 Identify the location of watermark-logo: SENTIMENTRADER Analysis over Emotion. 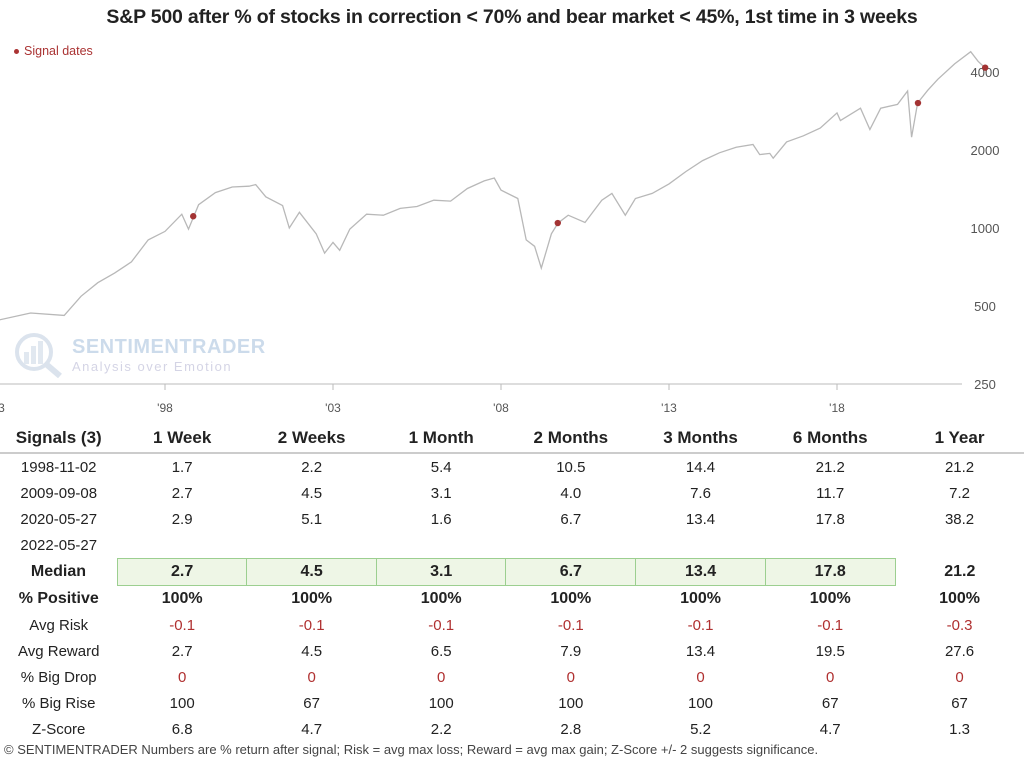
(139, 355).